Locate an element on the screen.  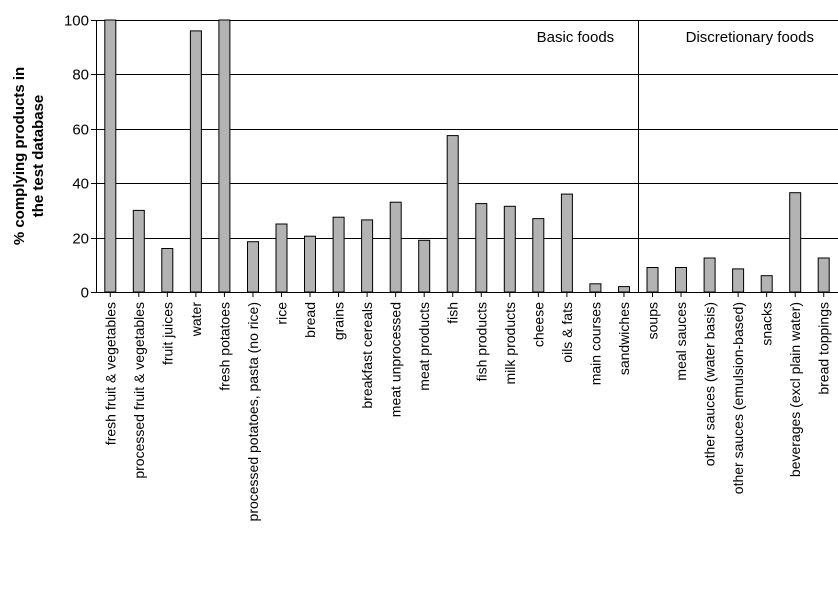
x-tick-label: meat unprocessed is located at coordinates (396, 359).